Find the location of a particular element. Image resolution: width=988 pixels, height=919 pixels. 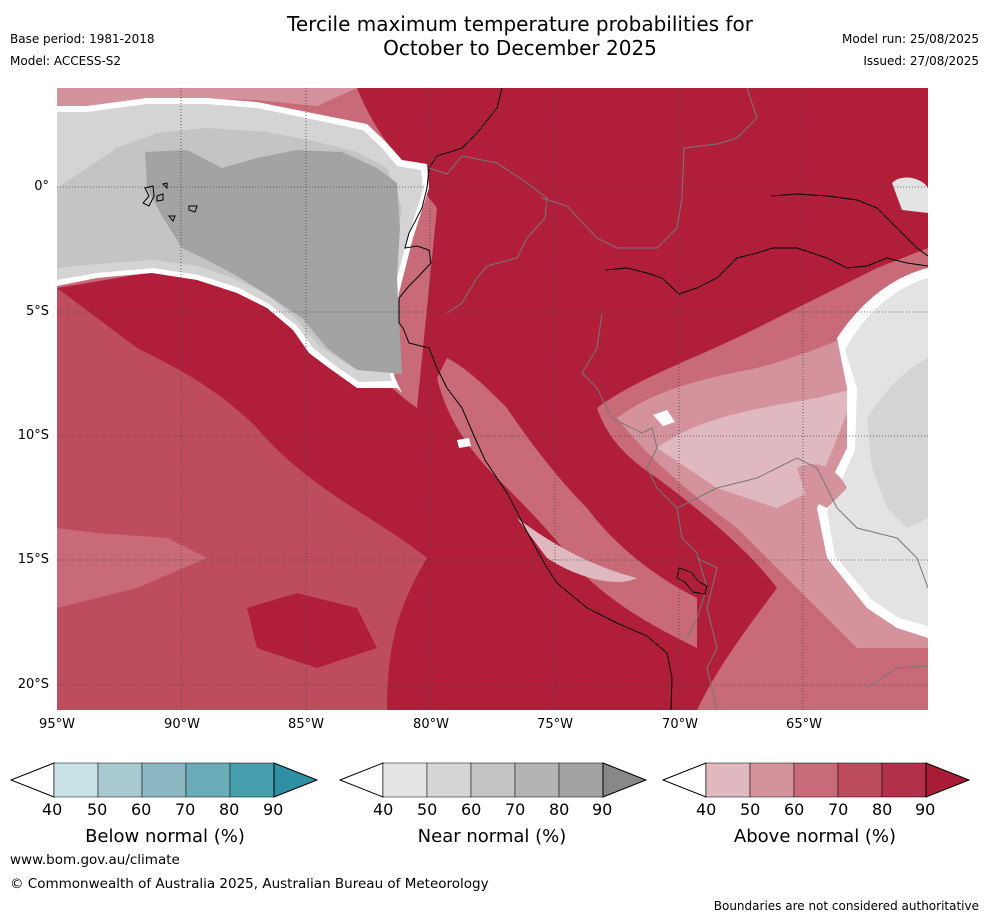

cbar-above-tick: 90 is located at coordinates (925, 809).